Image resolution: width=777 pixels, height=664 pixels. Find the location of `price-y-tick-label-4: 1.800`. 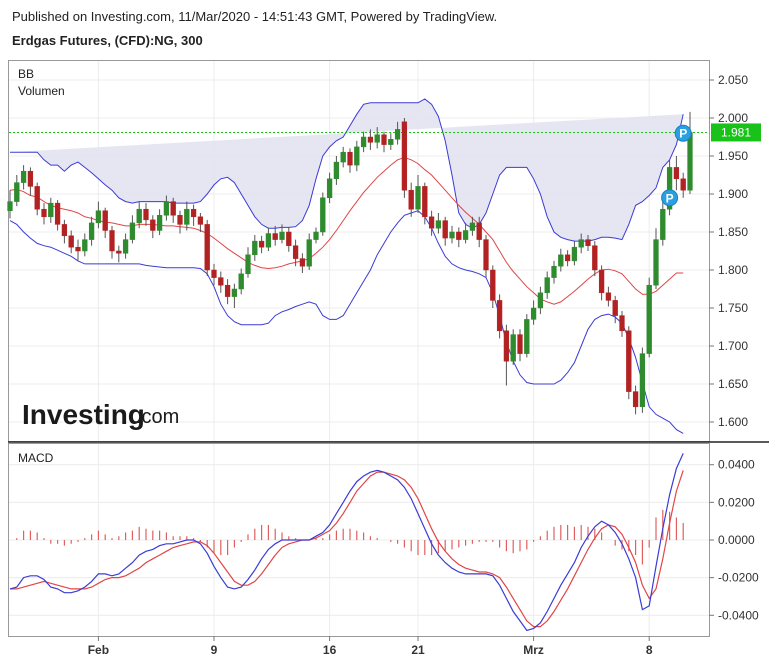

price-y-tick-label-4: 1.800 is located at coordinates (733, 270).